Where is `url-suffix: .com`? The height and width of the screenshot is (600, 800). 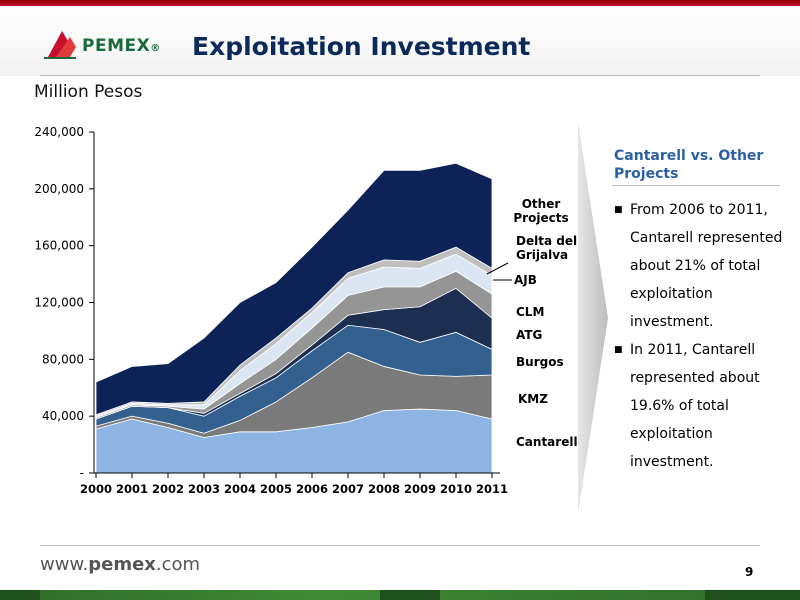
url-suffix: .com is located at coordinates (178, 564).